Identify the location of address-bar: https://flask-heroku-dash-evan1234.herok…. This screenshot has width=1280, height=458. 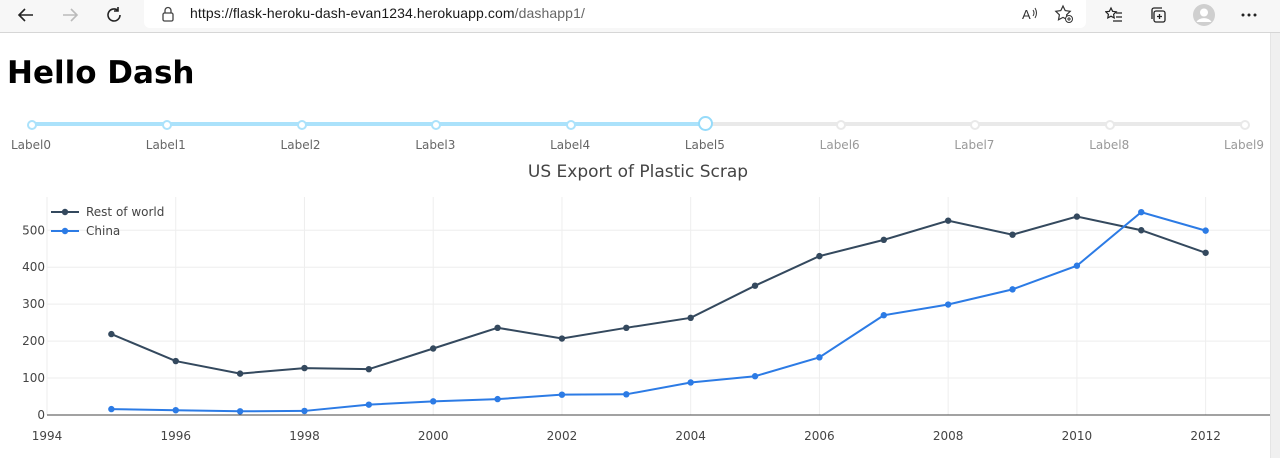
(615, 14).